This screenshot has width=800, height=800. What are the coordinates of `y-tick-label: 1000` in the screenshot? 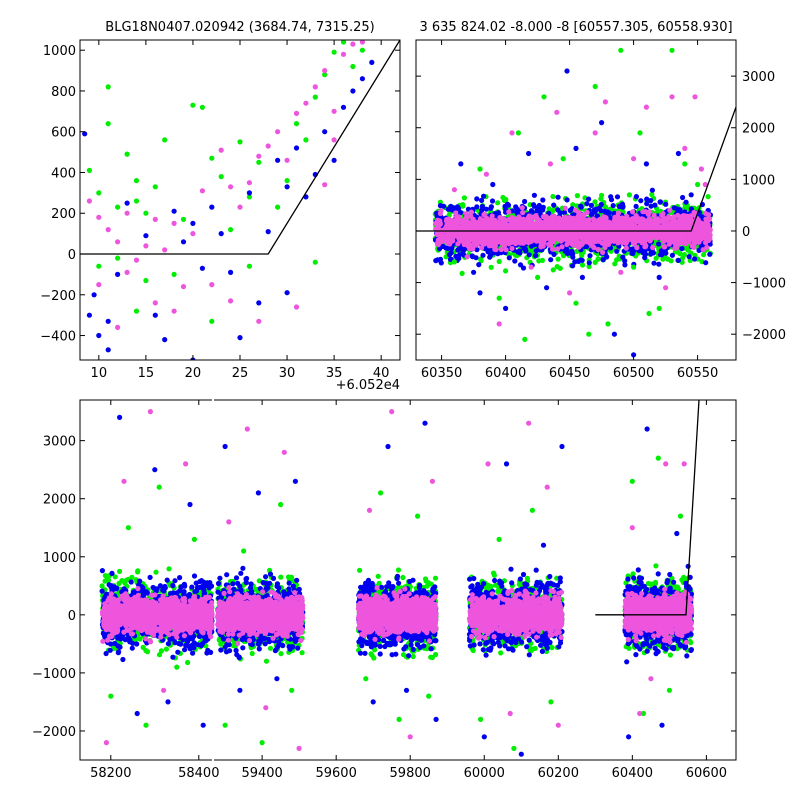 It's located at (59, 51).